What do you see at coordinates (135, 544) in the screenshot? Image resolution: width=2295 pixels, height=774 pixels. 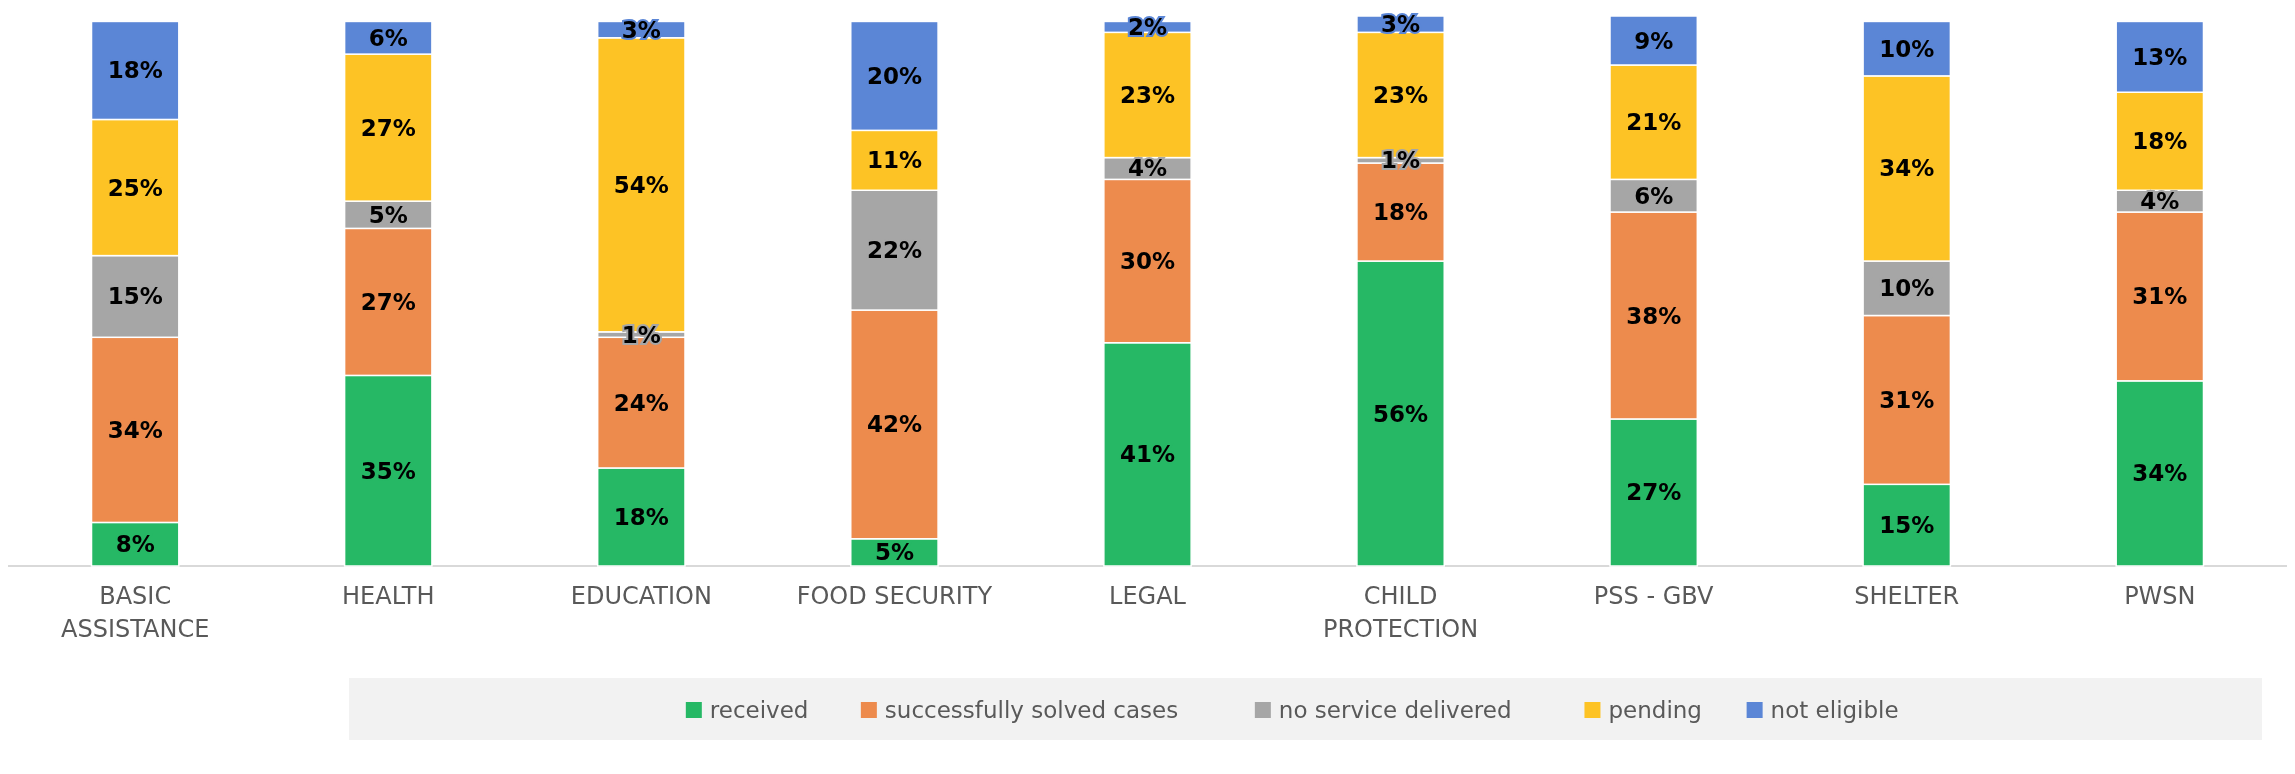 I see `data-label: 8%` at bounding box center [135, 544].